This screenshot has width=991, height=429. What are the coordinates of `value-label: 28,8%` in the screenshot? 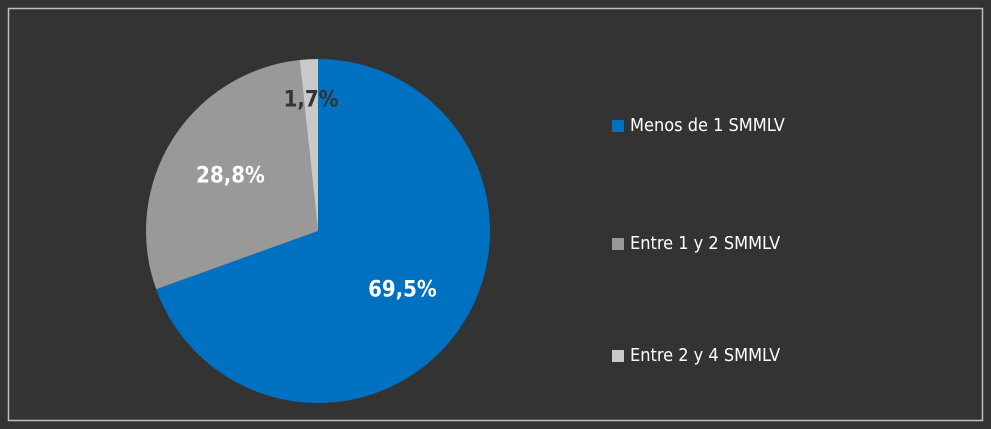 It's located at (230, 175).